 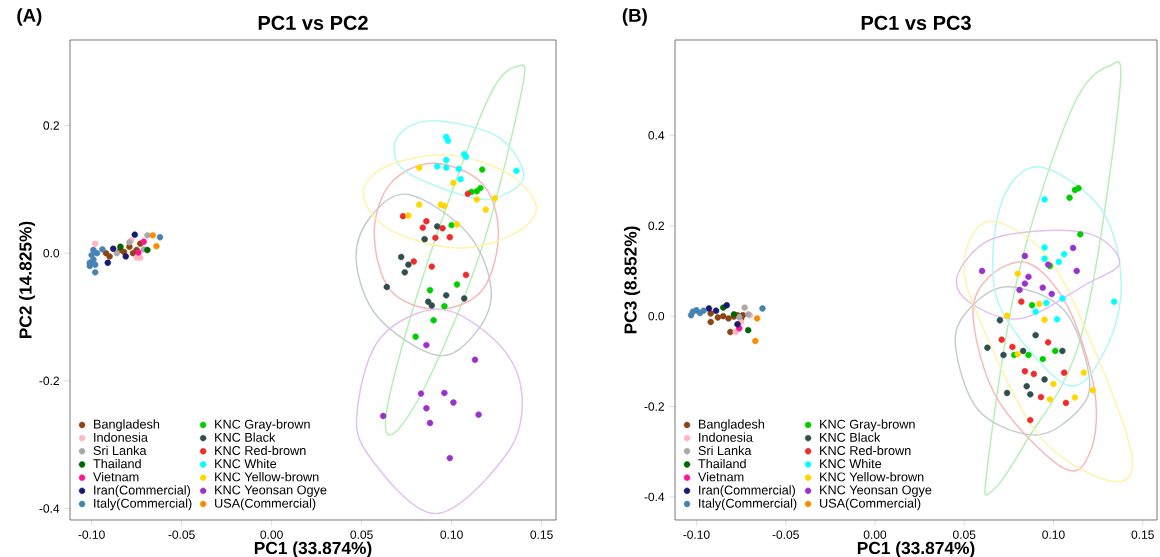 What do you see at coordinates (656, 135) in the screenshot?
I see `y-tick-label: 0.4` at bounding box center [656, 135].